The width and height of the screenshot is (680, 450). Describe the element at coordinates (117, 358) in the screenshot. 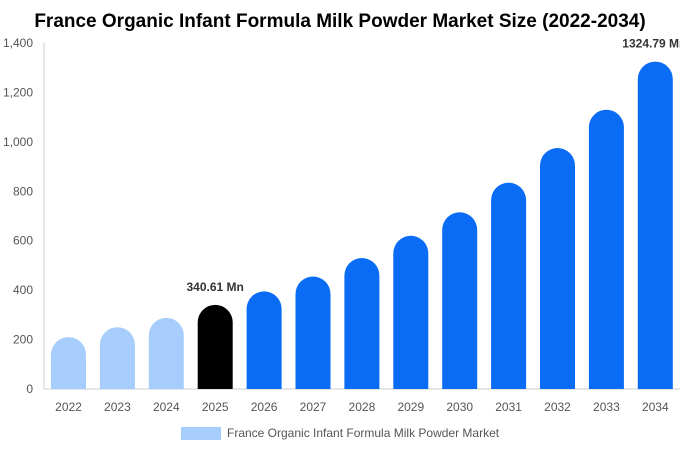

I see `bar-2023` at that location.